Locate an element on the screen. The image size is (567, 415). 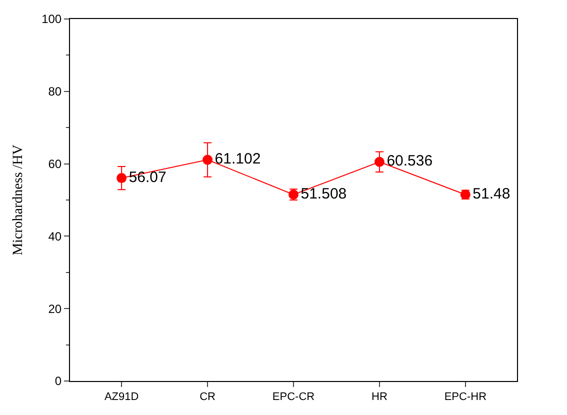
x-tick-label: EPC-CR is located at coordinates (293, 397).